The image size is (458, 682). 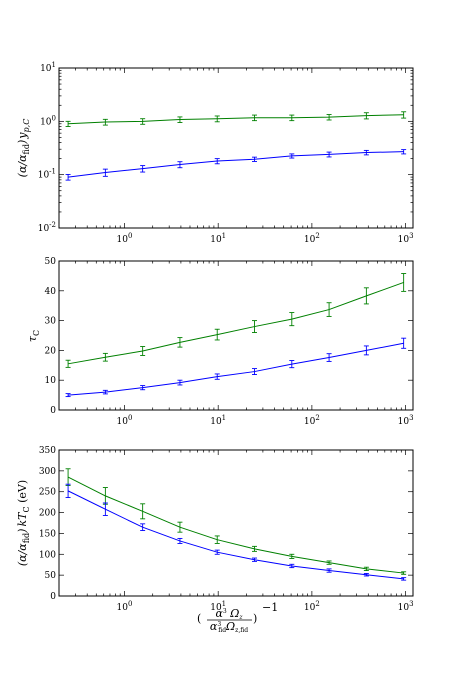 I want to click on y-tick-label: 10, so click(x=51, y=381).